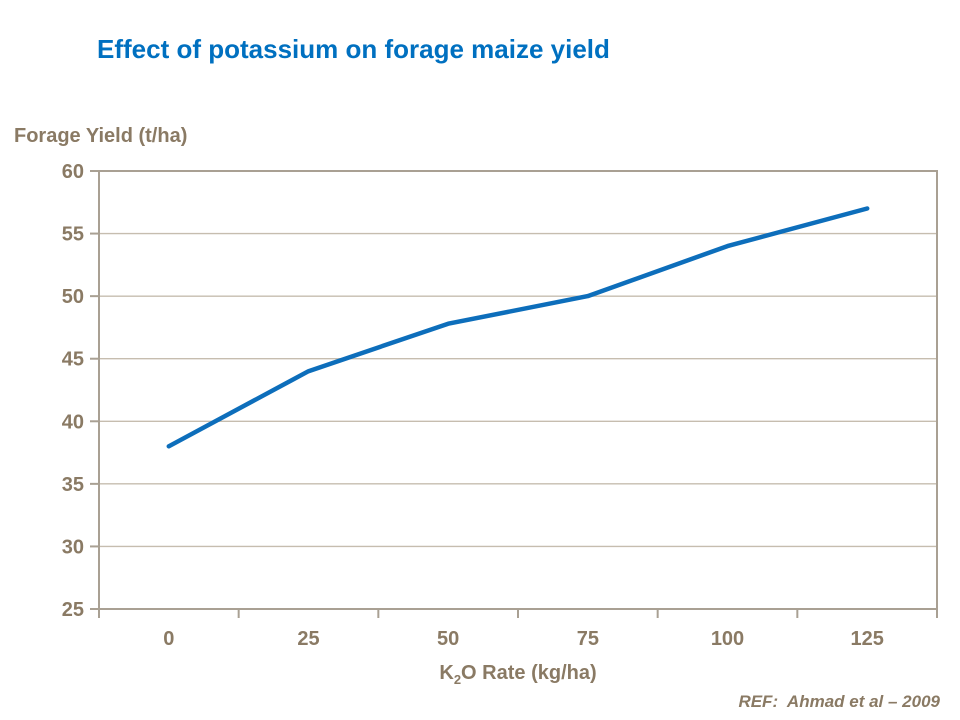  Describe the element at coordinates (73, 547) in the screenshot. I see `y-tick-label: 30` at that location.